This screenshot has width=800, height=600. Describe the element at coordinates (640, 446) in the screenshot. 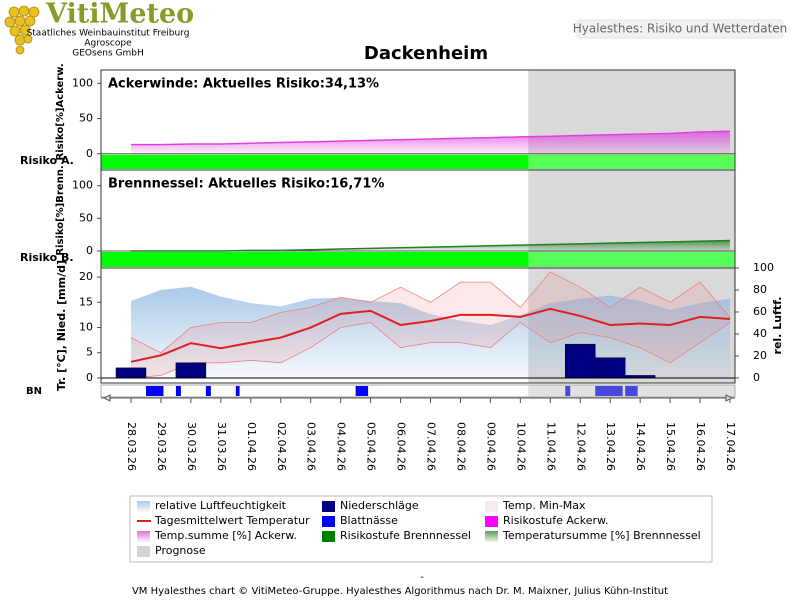

I see `x-tick-label: 14.04.26` at that location.